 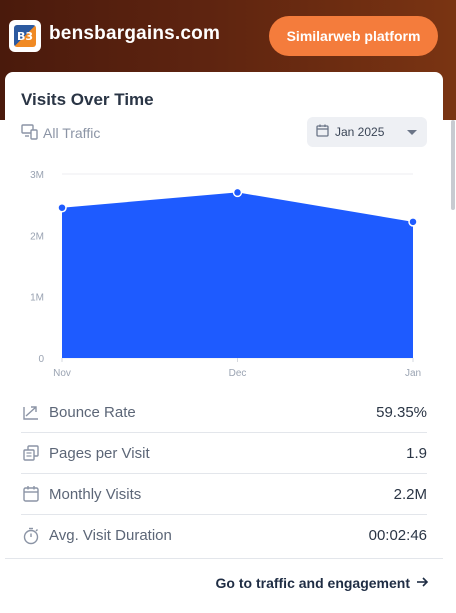 What do you see at coordinates (37, 175) in the screenshot?
I see `y-tick-label: 3M` at bounding box center [37, 175].